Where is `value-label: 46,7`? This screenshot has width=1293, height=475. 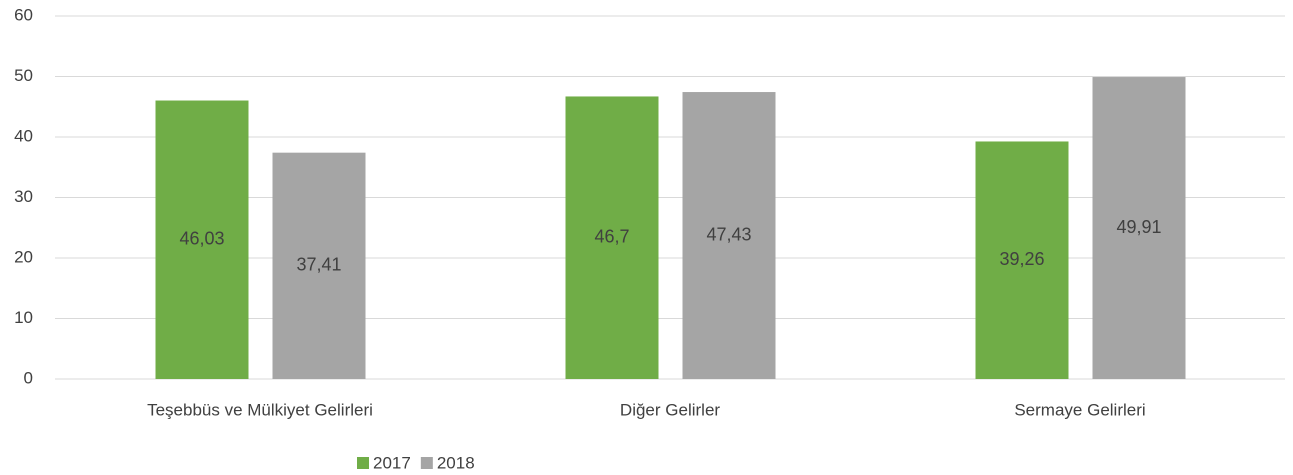
value-label: 46,7 is located at coordinates (611, 236).